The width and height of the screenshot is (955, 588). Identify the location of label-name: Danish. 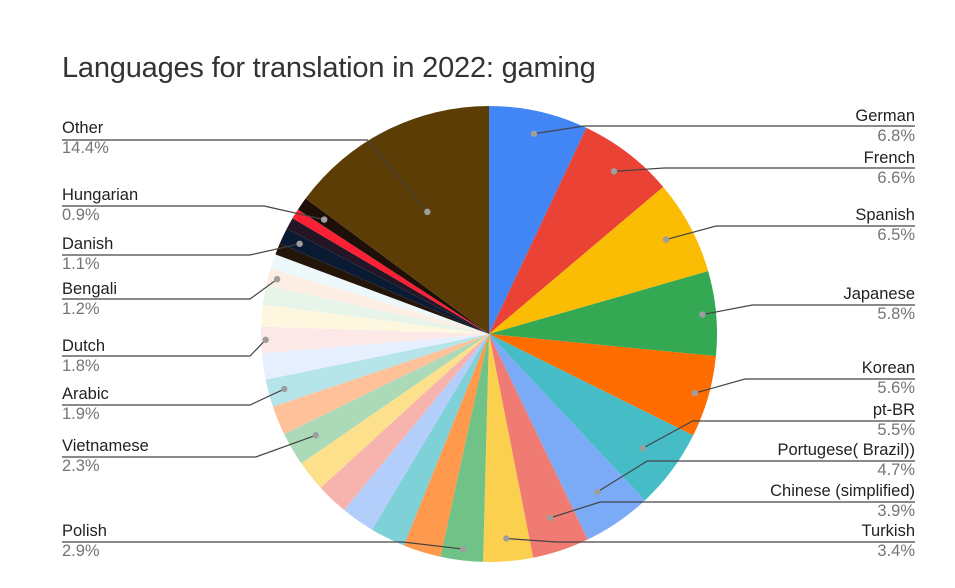
(88, 244).